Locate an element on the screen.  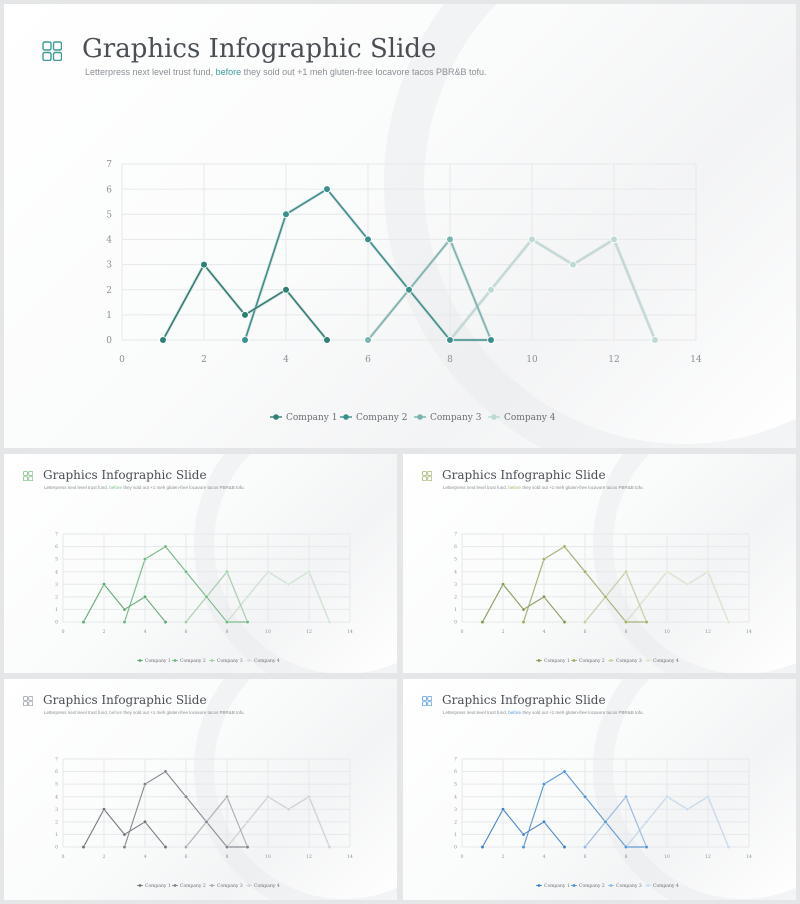
y-tick-label: 6 is located at coordinates (56, 772).